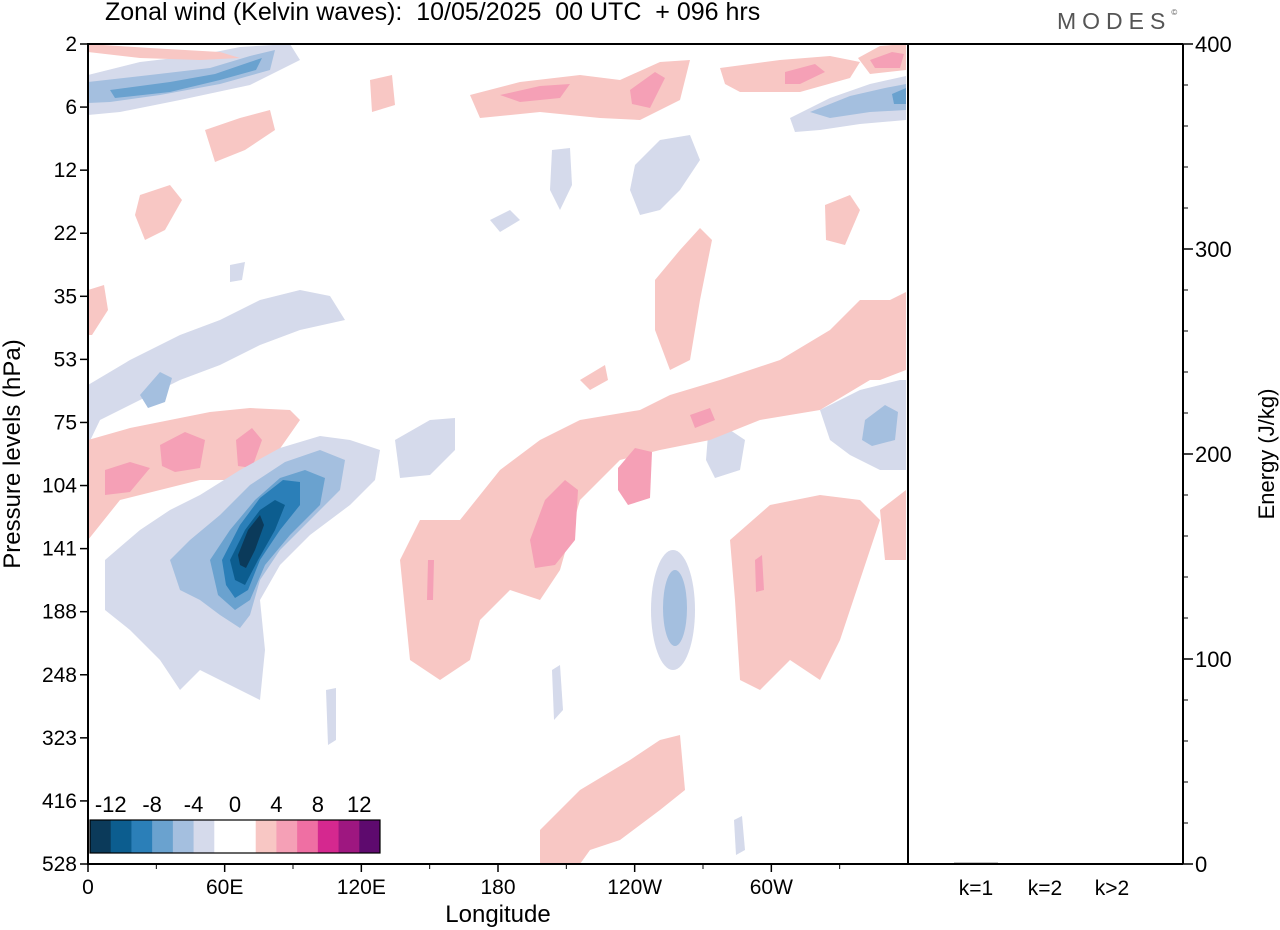 The height and width of the screenshot is (930, 1280). I want to click on lower-right-westerly, so click(805, 592).